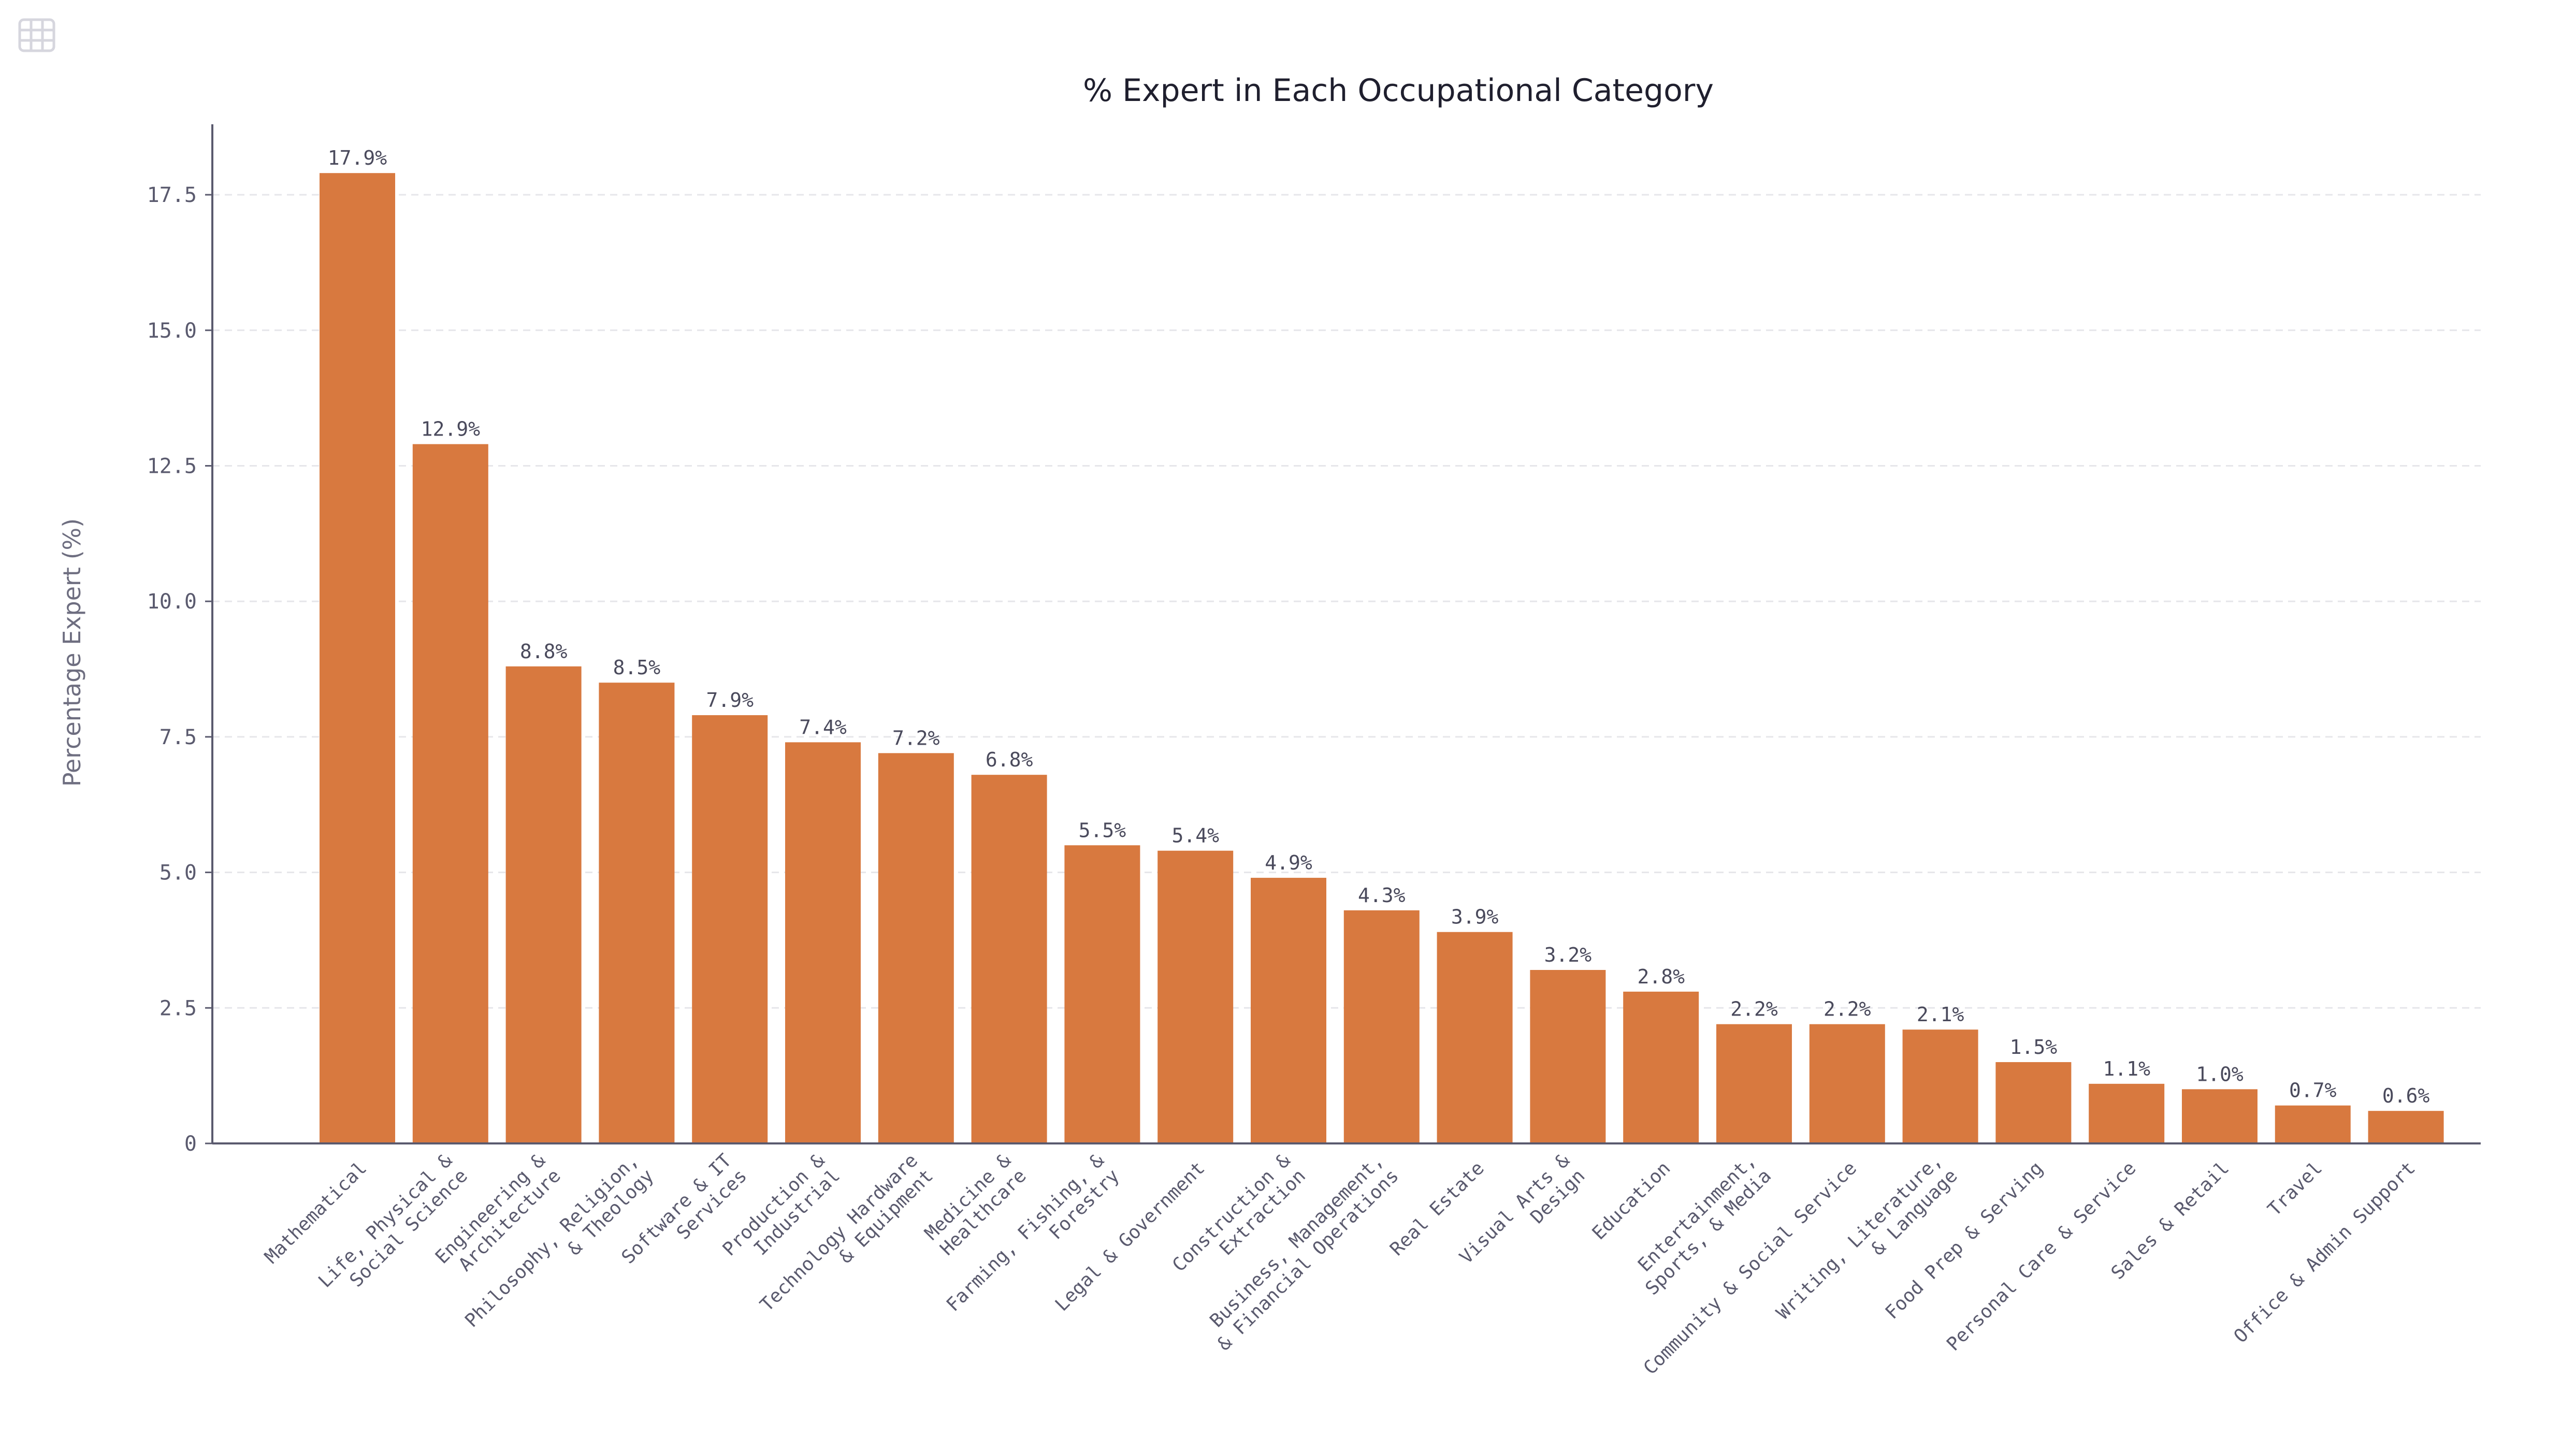 Image resolution: width=2576 pixels, height=1450 pixels. Describe the element at coordinates (172, 195) in the screenshot. I see `y-tick-label: 17.5` at that location.